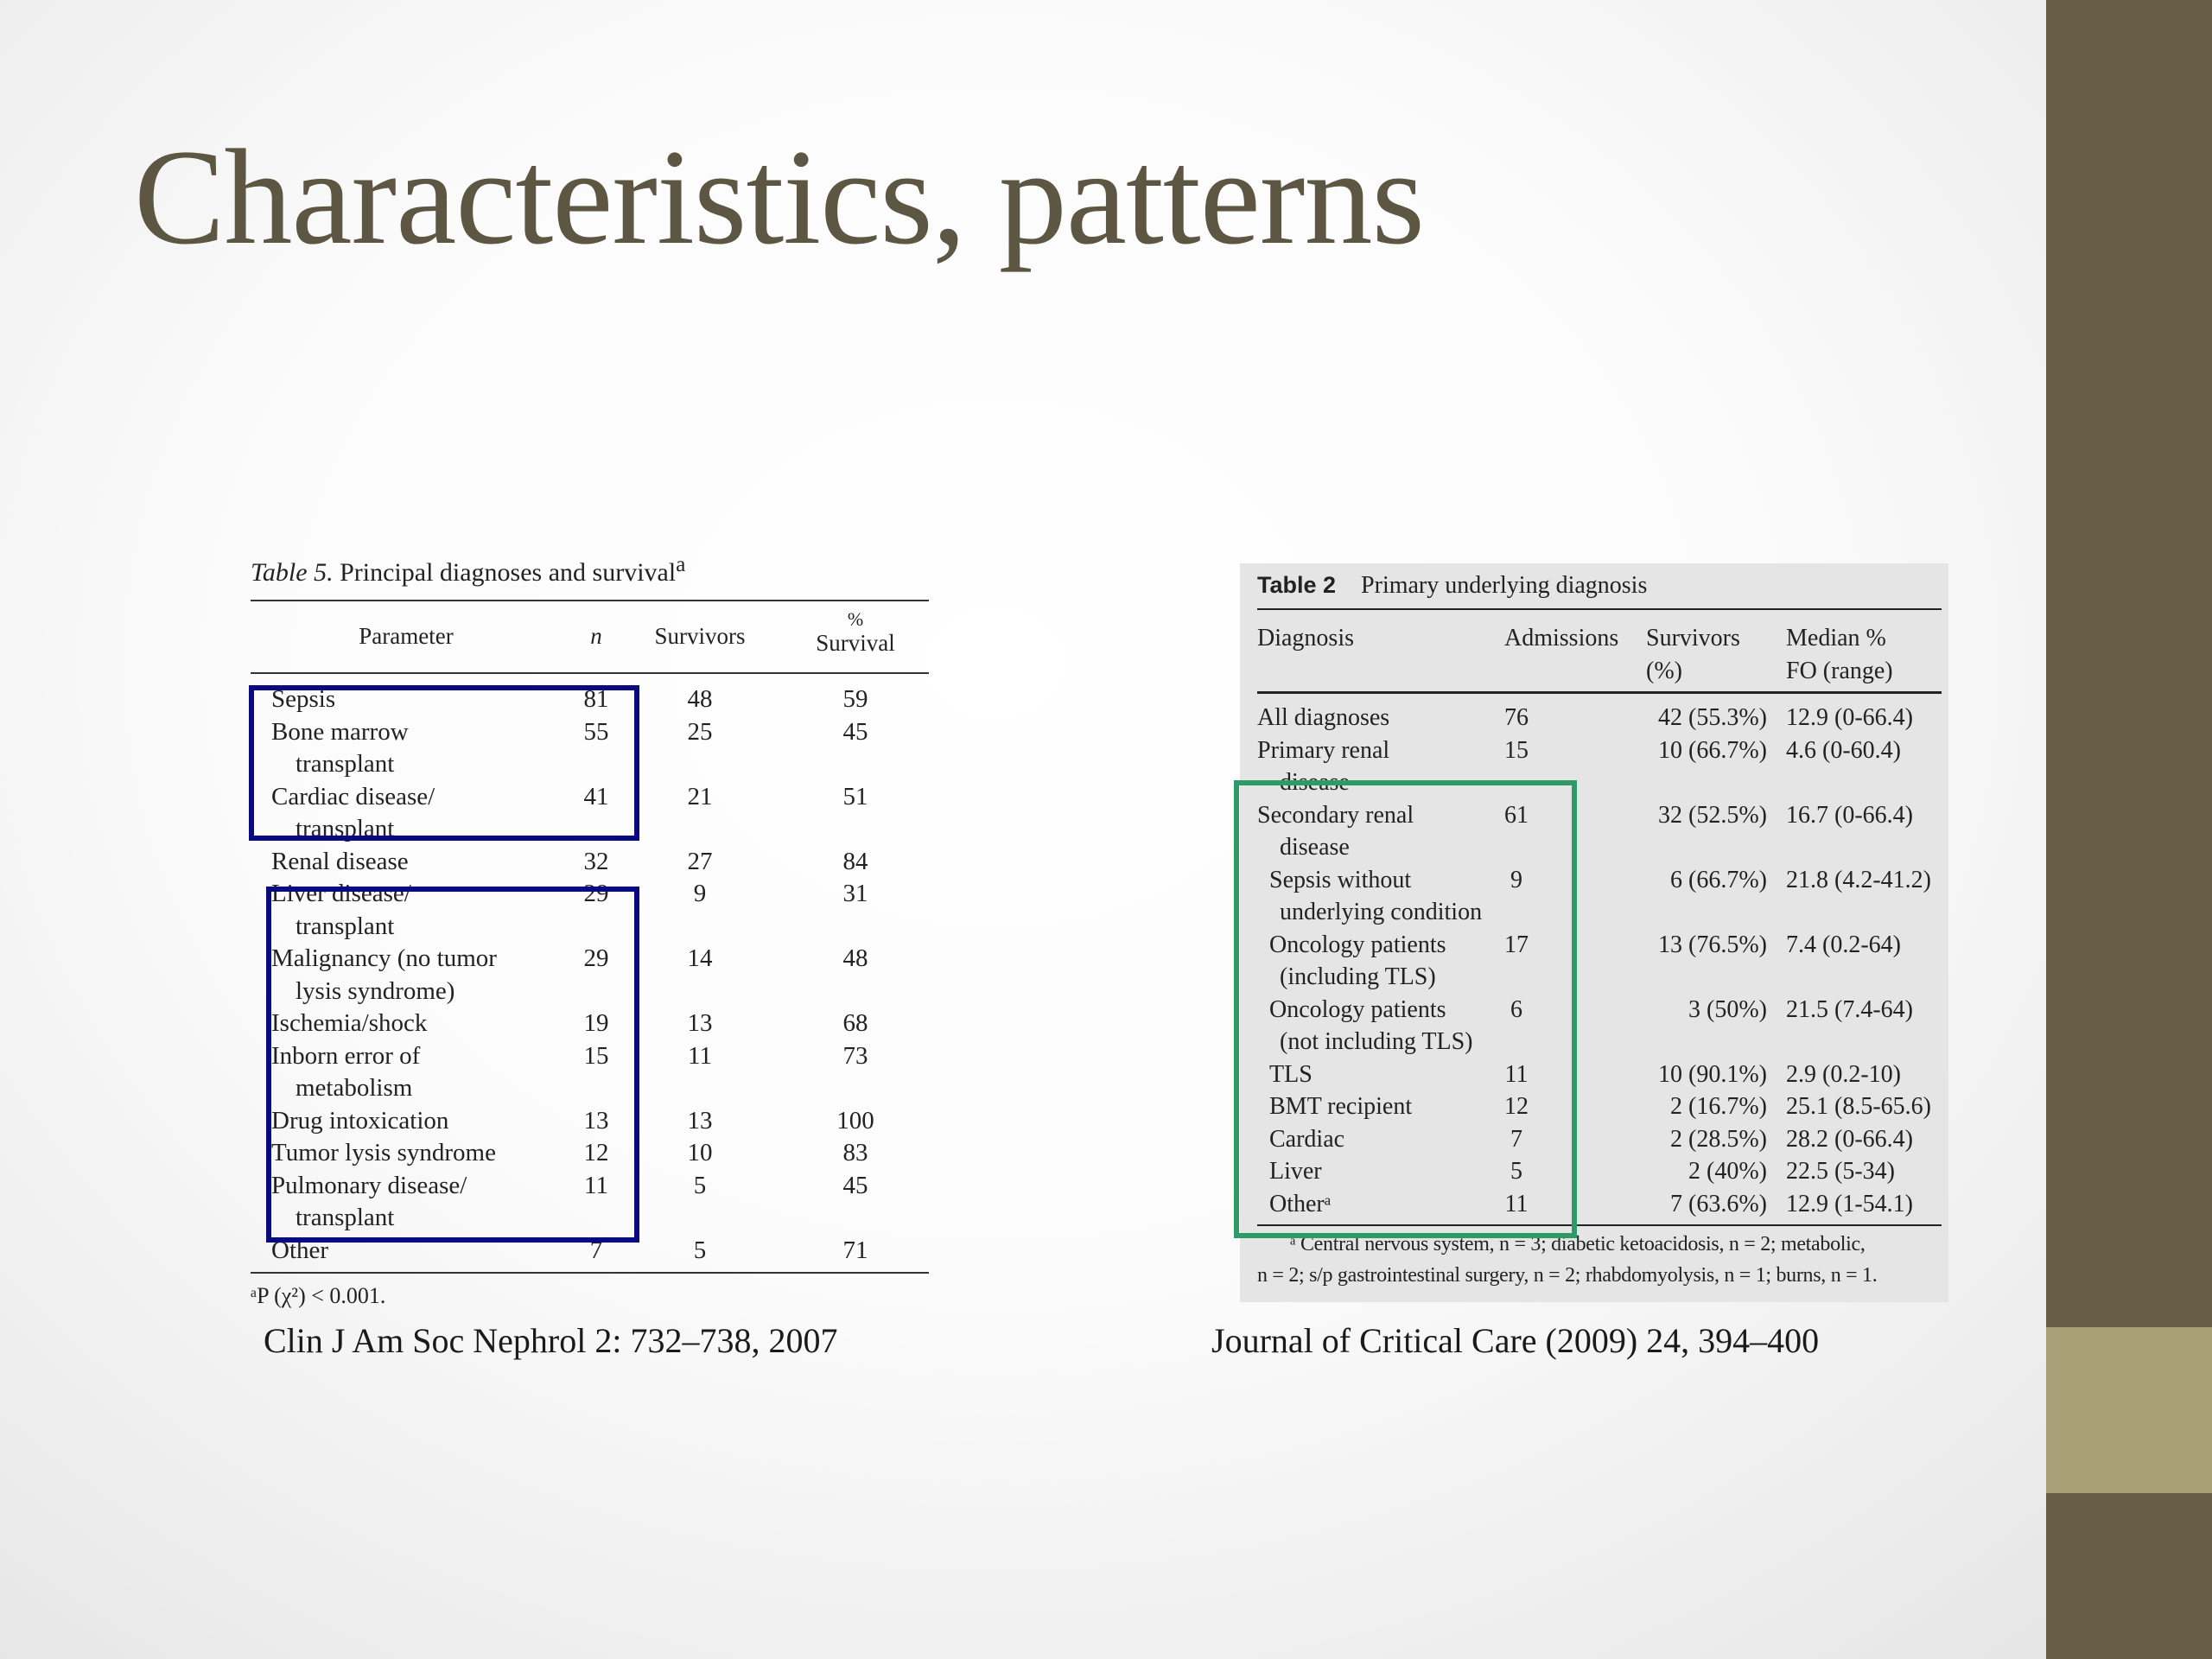 Image resolution: width=2212 pixels, height=1659 pixels. I want to click on table-5-cell-survivors: 5, so click(700, 1250).